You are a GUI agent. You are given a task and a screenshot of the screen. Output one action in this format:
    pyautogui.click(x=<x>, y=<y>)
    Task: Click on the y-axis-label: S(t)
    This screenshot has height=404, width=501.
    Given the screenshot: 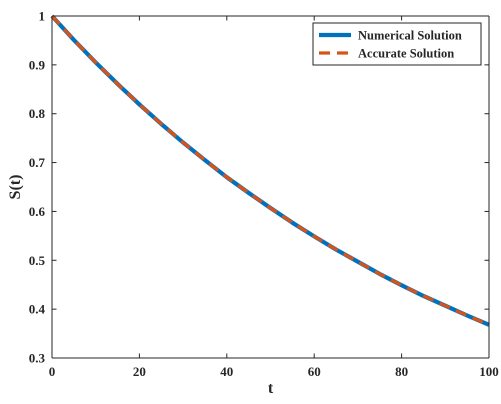 What is the action you would take?
    pyautogui.click(x=15, y=187)
    